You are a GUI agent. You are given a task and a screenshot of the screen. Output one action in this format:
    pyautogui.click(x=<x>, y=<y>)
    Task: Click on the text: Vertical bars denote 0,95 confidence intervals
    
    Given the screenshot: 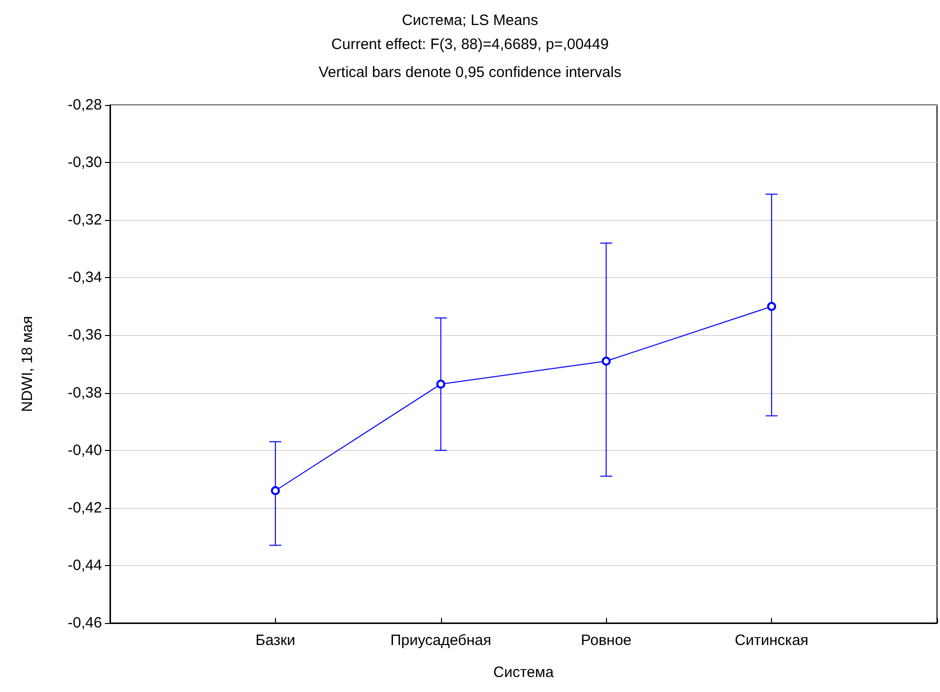 What is the action you would take?
    pyautogui.click(x=470, y=72)
    